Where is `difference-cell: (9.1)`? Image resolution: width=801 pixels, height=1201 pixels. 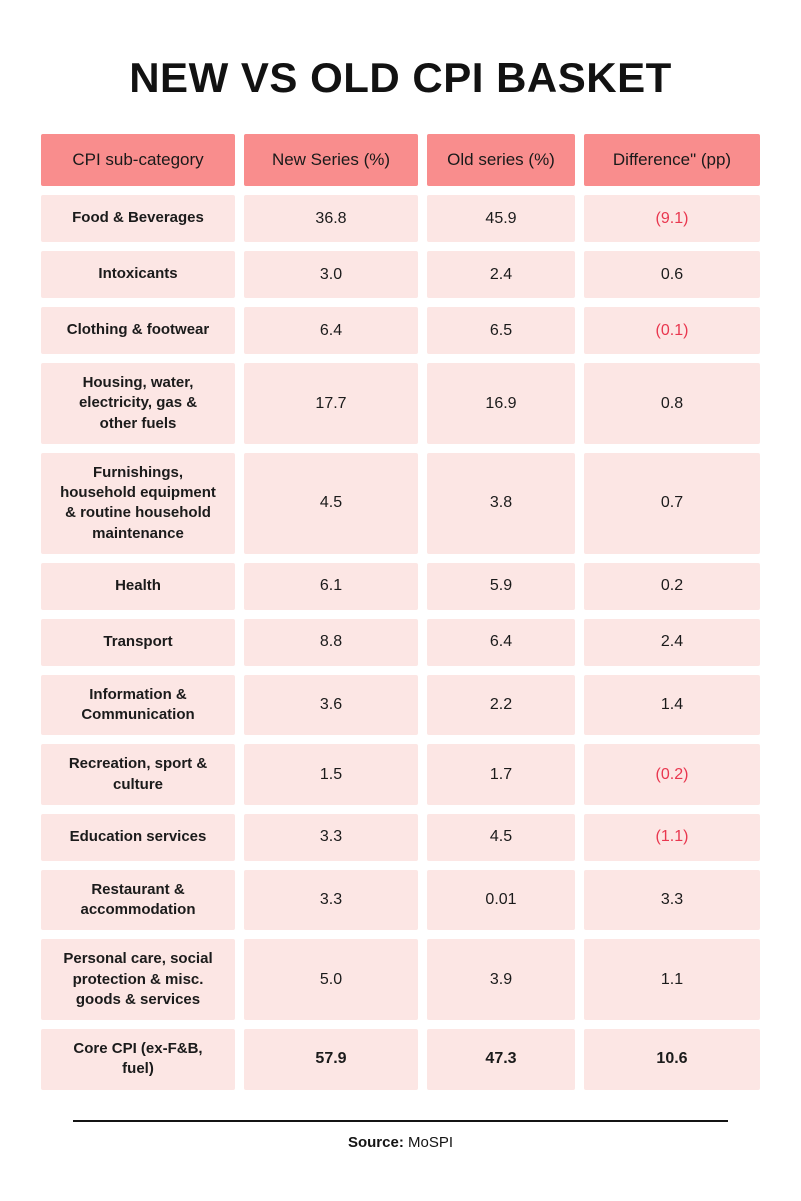
difference-cell: (9.1) is located at coordinates (672, 218).